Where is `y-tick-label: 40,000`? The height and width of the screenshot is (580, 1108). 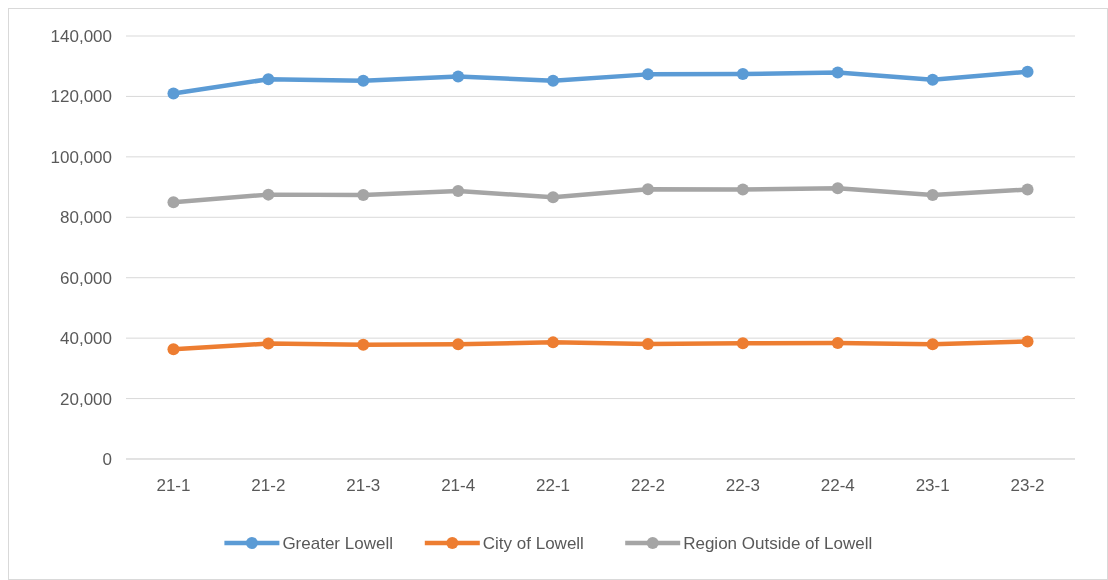 y-tick-label: 40,000 is located at coordinates (86, 339).